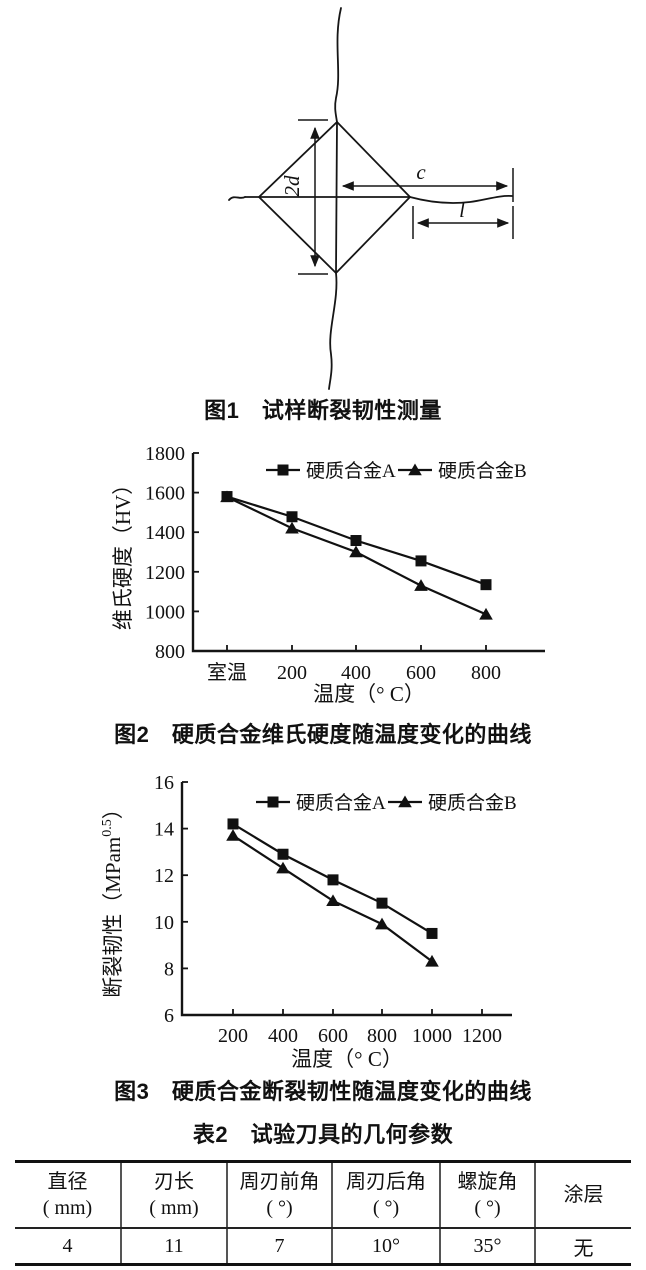 This screenshot has width=646, height=1270. Describe the element at coordinates (323, 1134) in the screenshot. I see `table2-caption: 表2 试验刀具的几何参数` at that location.